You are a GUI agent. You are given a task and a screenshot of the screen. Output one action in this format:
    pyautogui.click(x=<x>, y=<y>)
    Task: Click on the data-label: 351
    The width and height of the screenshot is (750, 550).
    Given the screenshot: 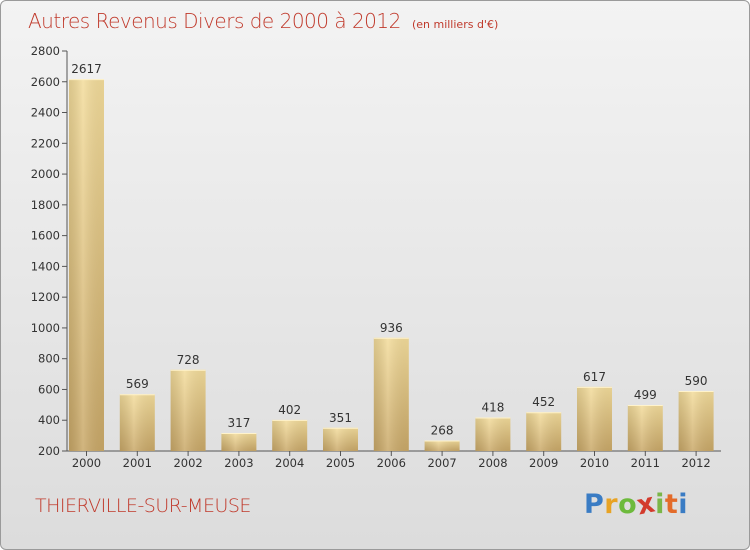 What is the action you would take?
    pyautogui.click(x=340, y=418)
    